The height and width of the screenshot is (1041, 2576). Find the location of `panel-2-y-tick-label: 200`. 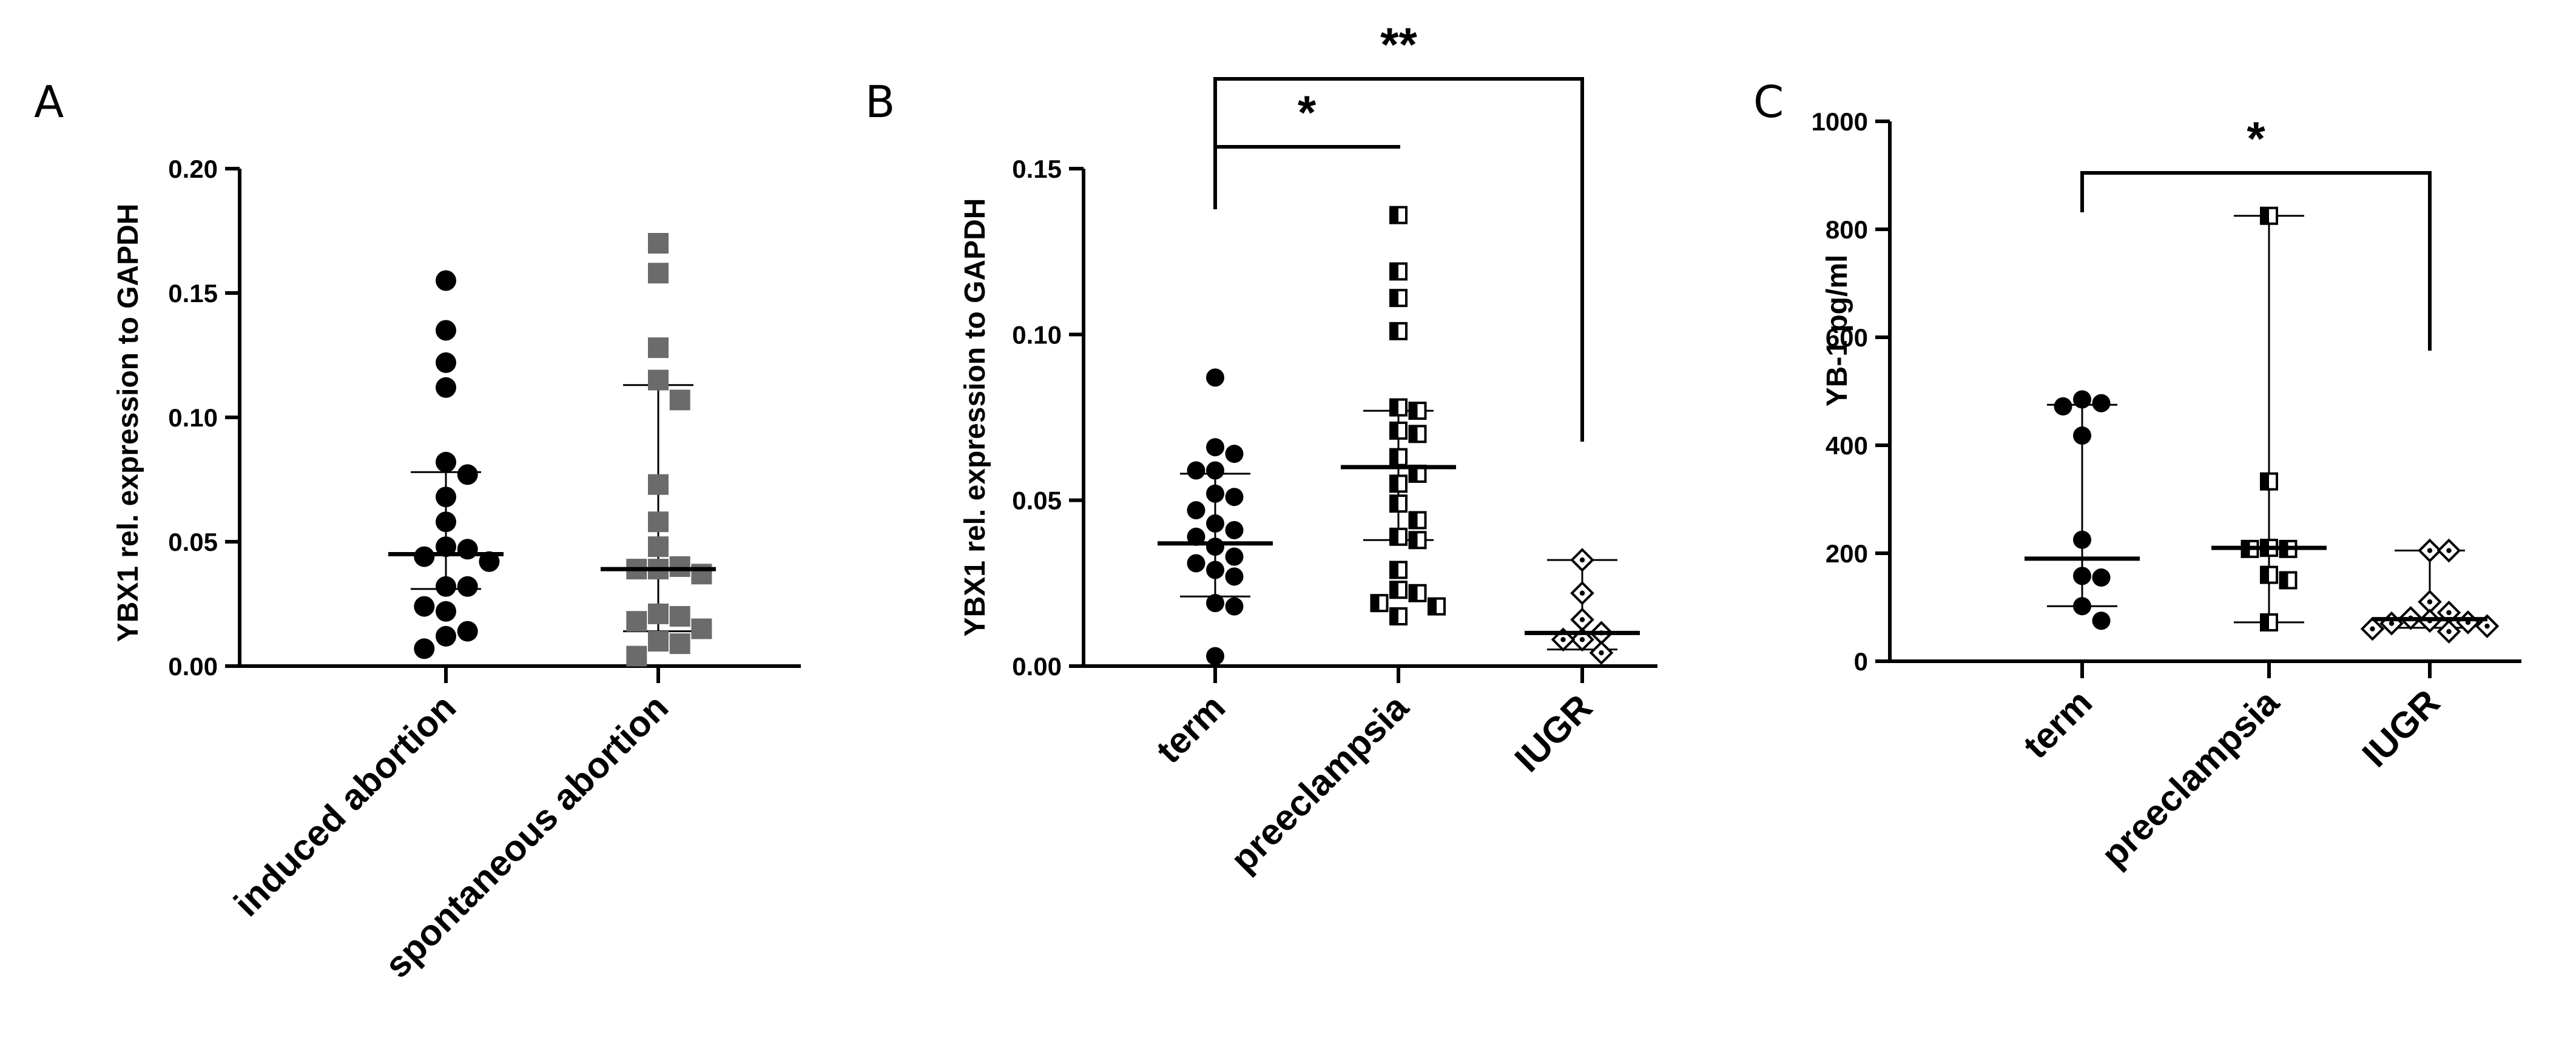

panel-2-y-tick-label: 200 is located at coordinates (1847, 553).